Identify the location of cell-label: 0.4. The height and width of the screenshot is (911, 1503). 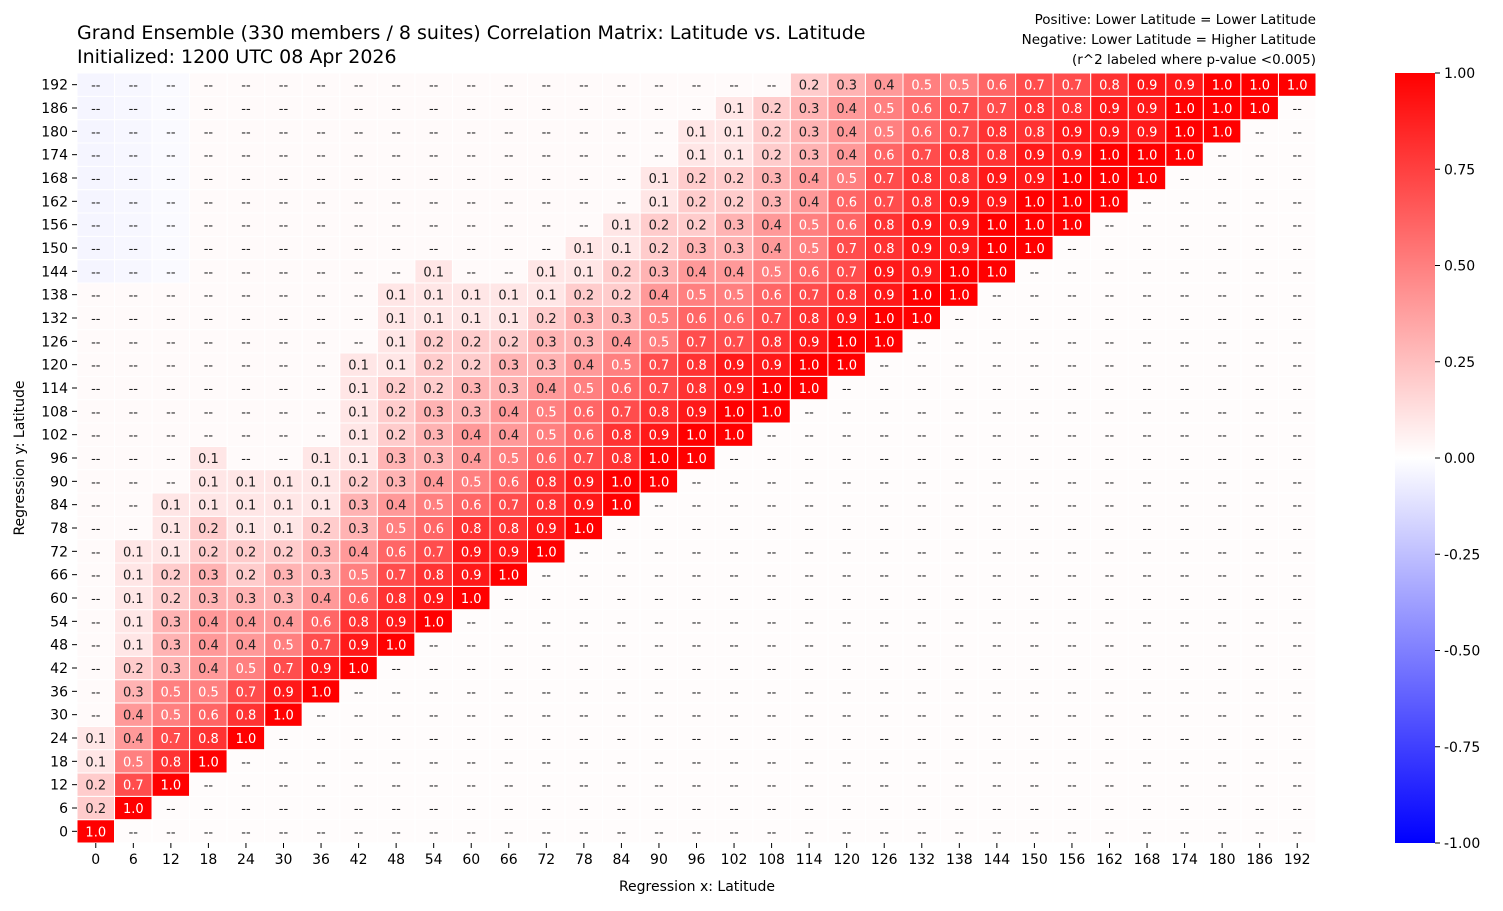
(208, 646).